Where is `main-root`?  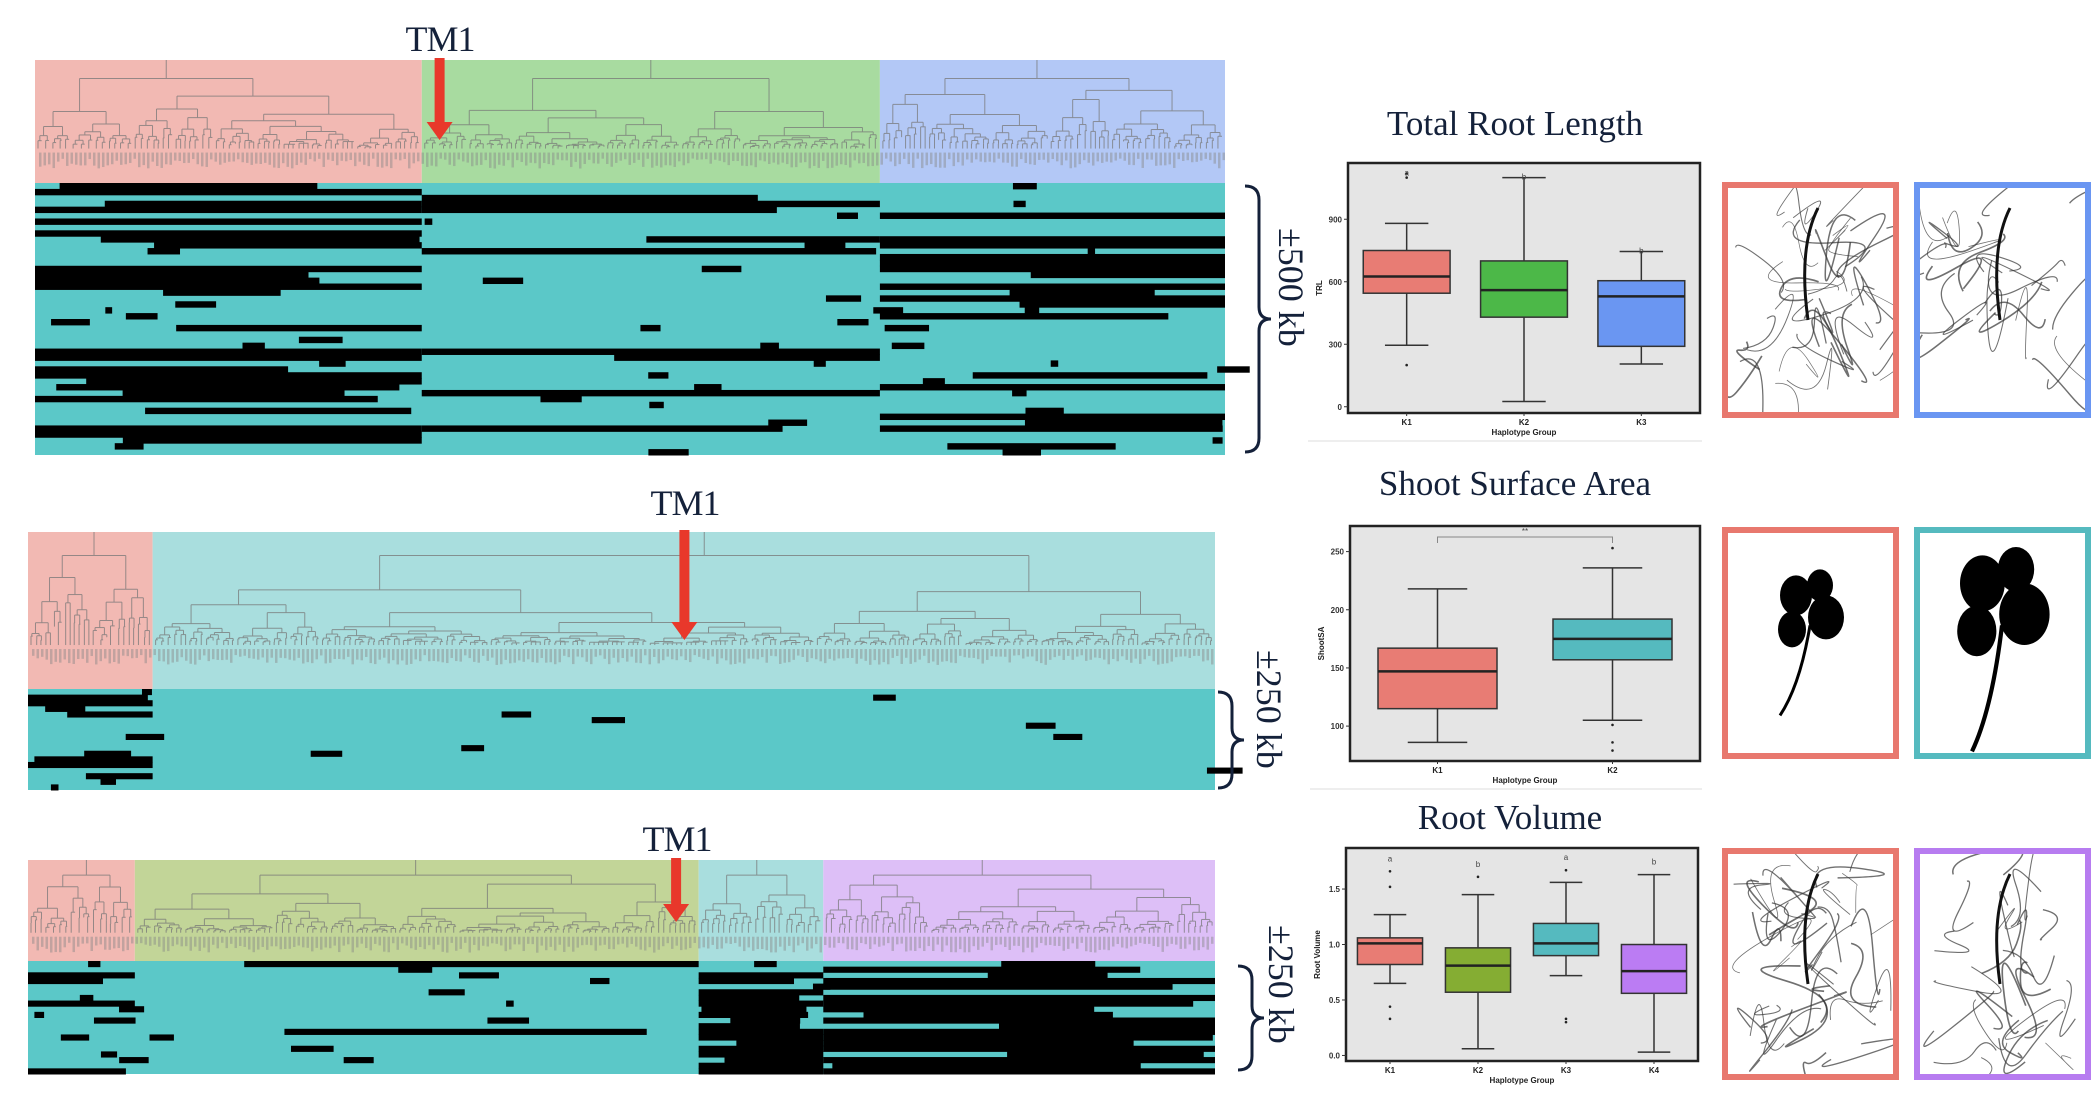
main-root is located at coordinates (2003, 264).